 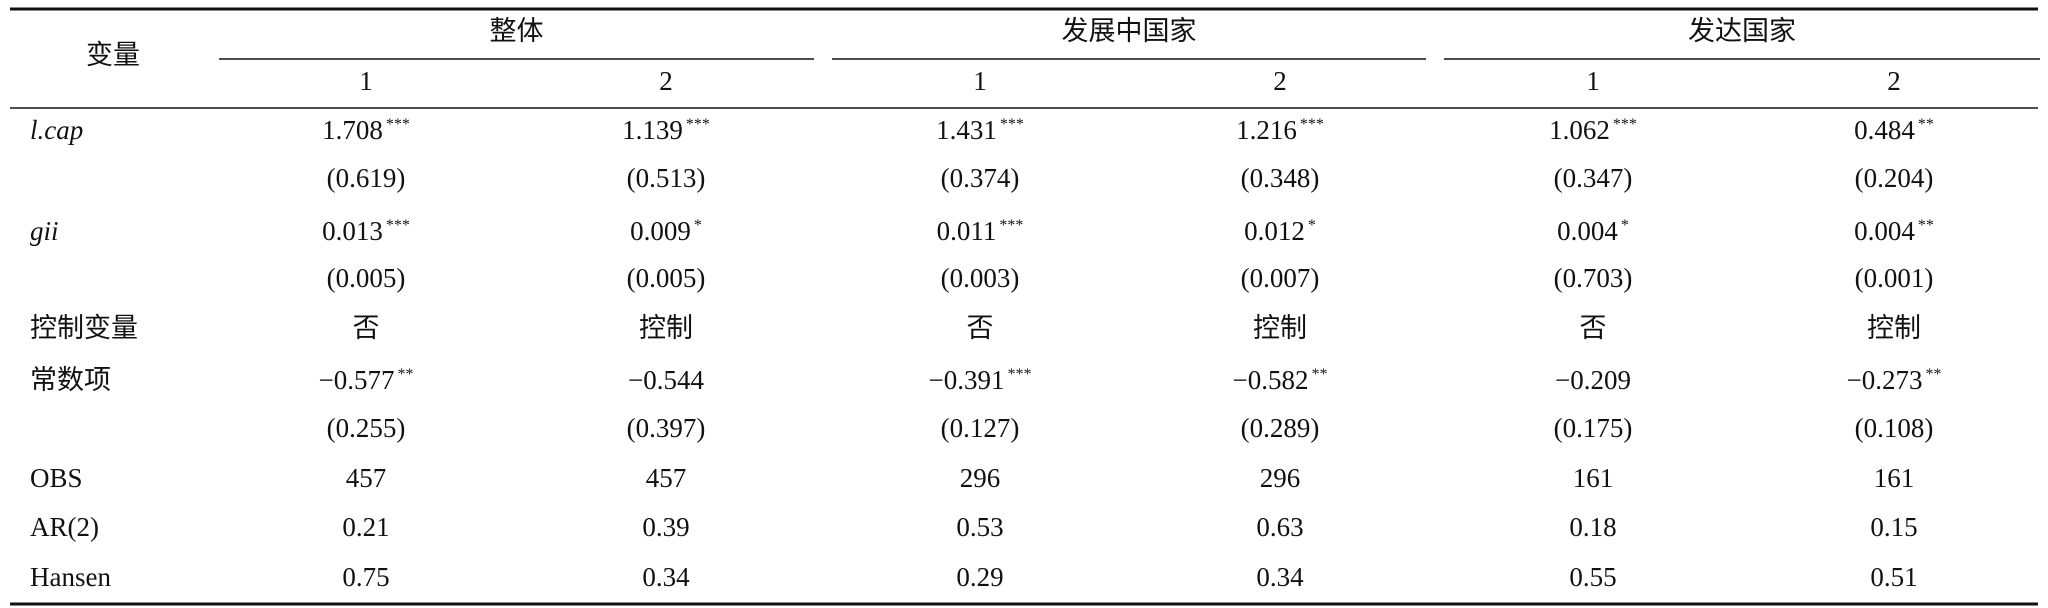 What do you see at coordinates (352, 130) in the screenshot?
I see `cell-value: 1.708` at bounding box center [352, 130].